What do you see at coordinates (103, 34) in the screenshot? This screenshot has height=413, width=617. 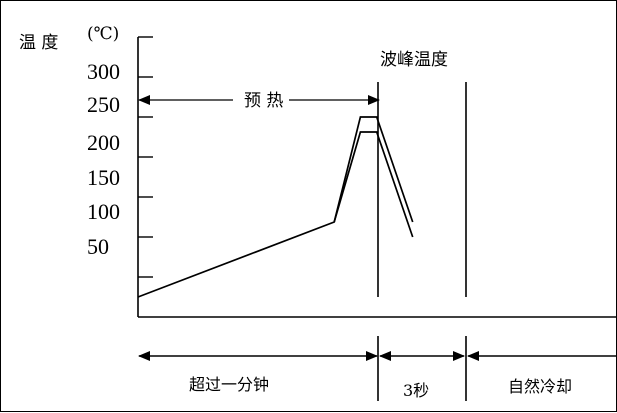 I see `y-axis-unit: (℃)` at bounding box center [103, 34].